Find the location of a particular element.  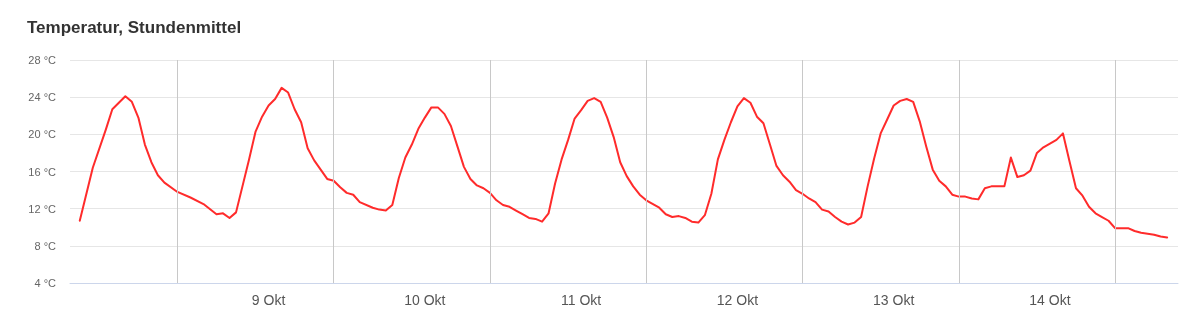

y-tick-label: 12 °C is located at coordinates (42, 208).